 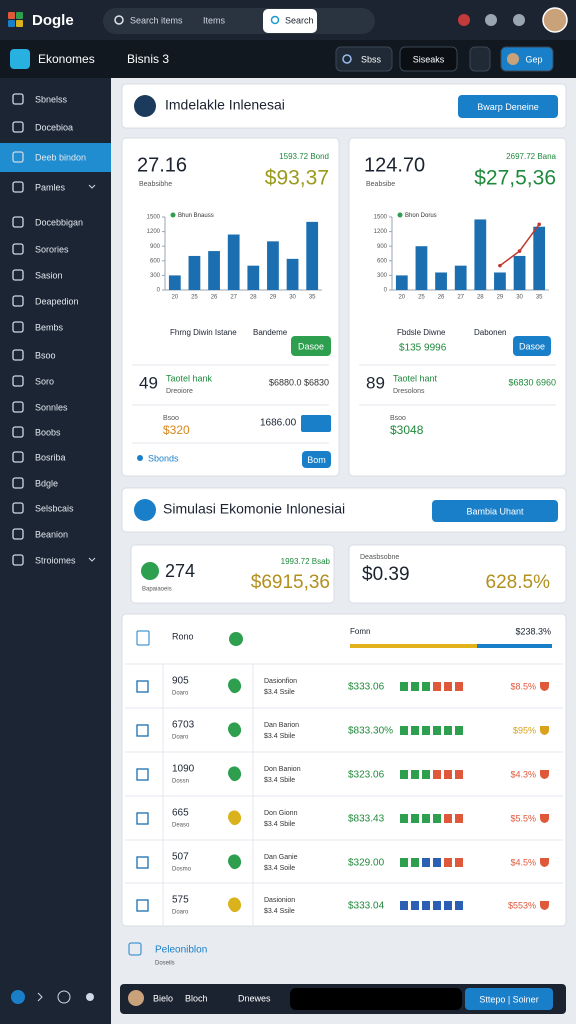 I want to click on y-tick-label: 1500, so click(x=381, y=218).